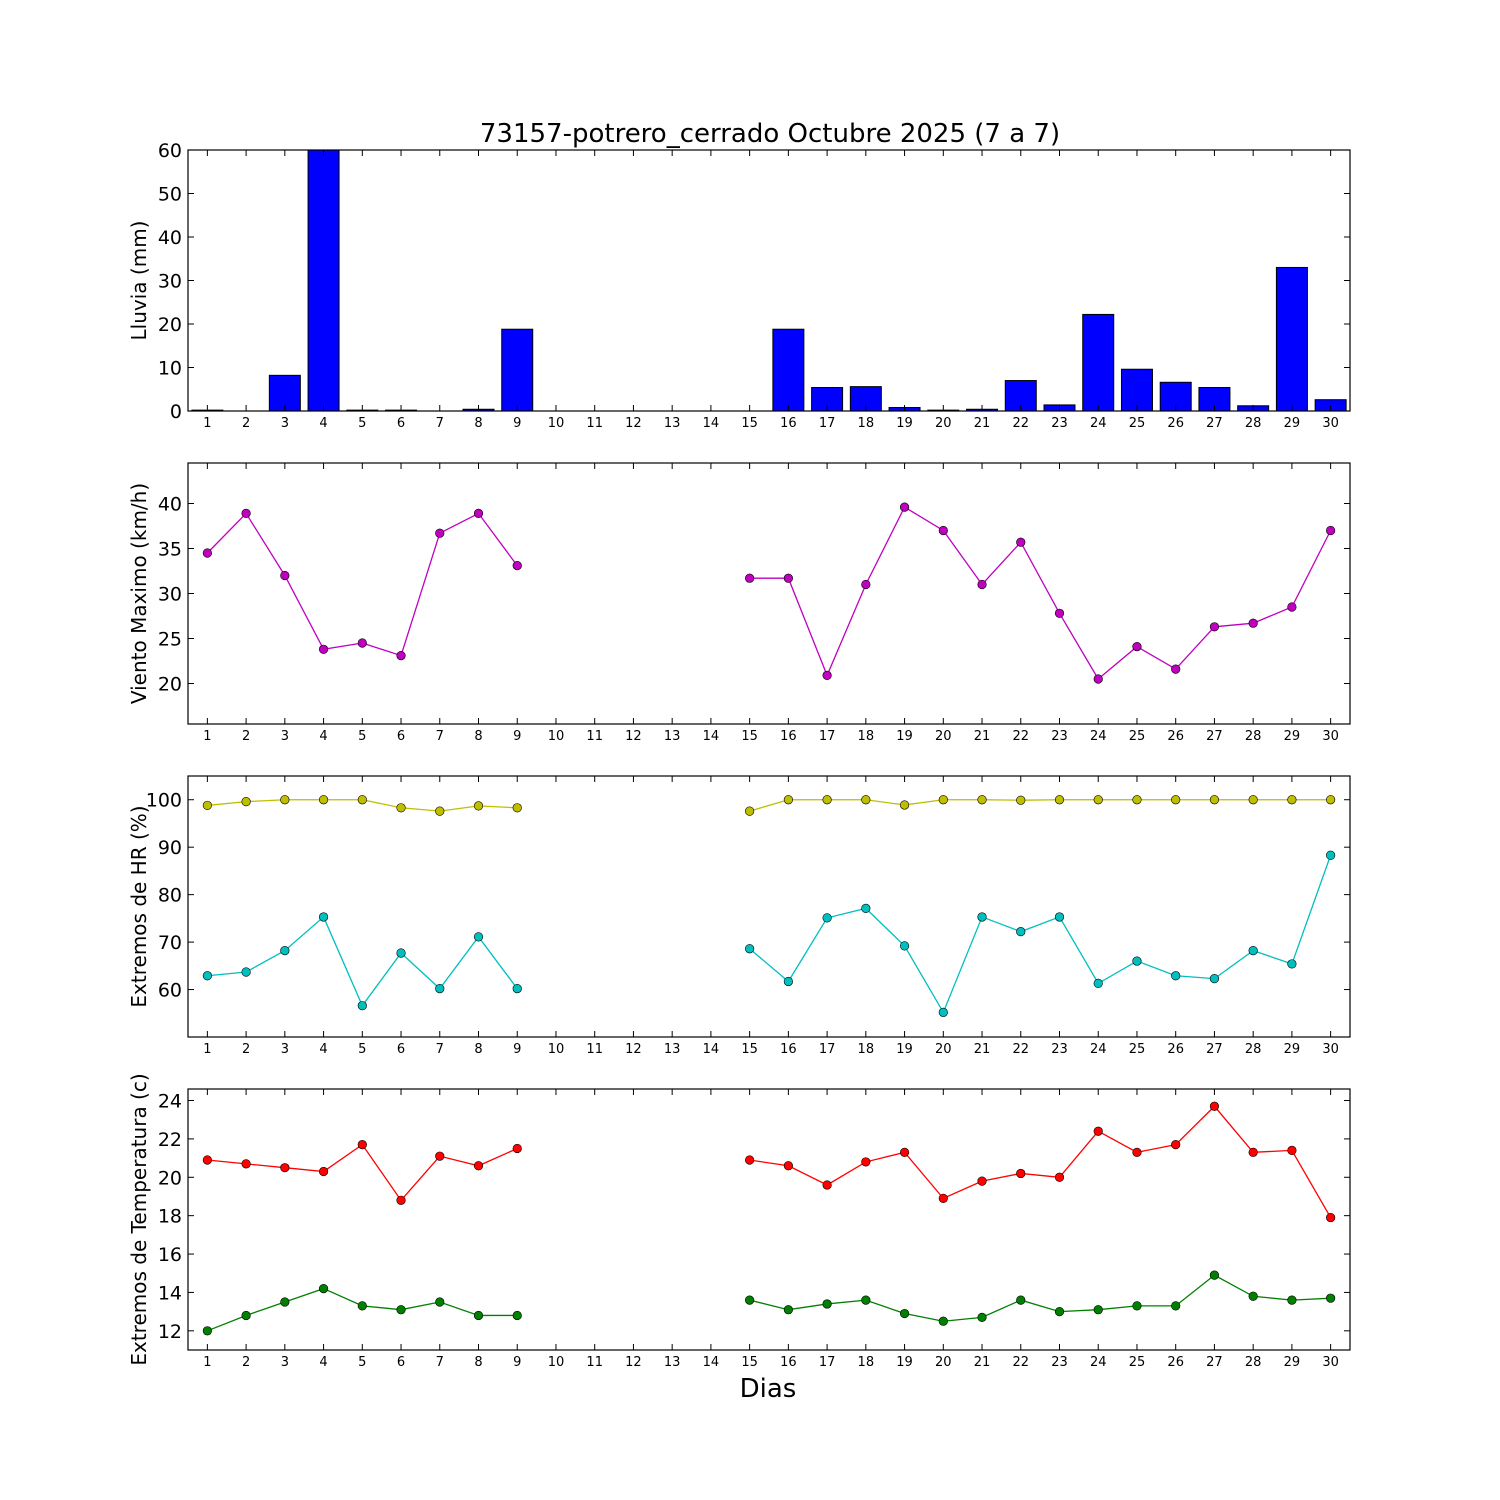 The width and height of the screenshot is (1500, 1500). Describe the element at coordinates (1098, 1362) in the screenshot. I see `x-tick-label: 24` at that location.